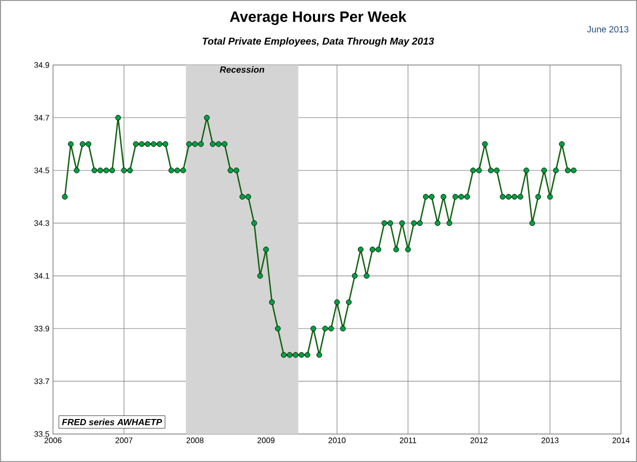 The width and height of the screenshot is (637, 462). I want to click on chart-title: Average Hours Per Week, so click(318, 17).